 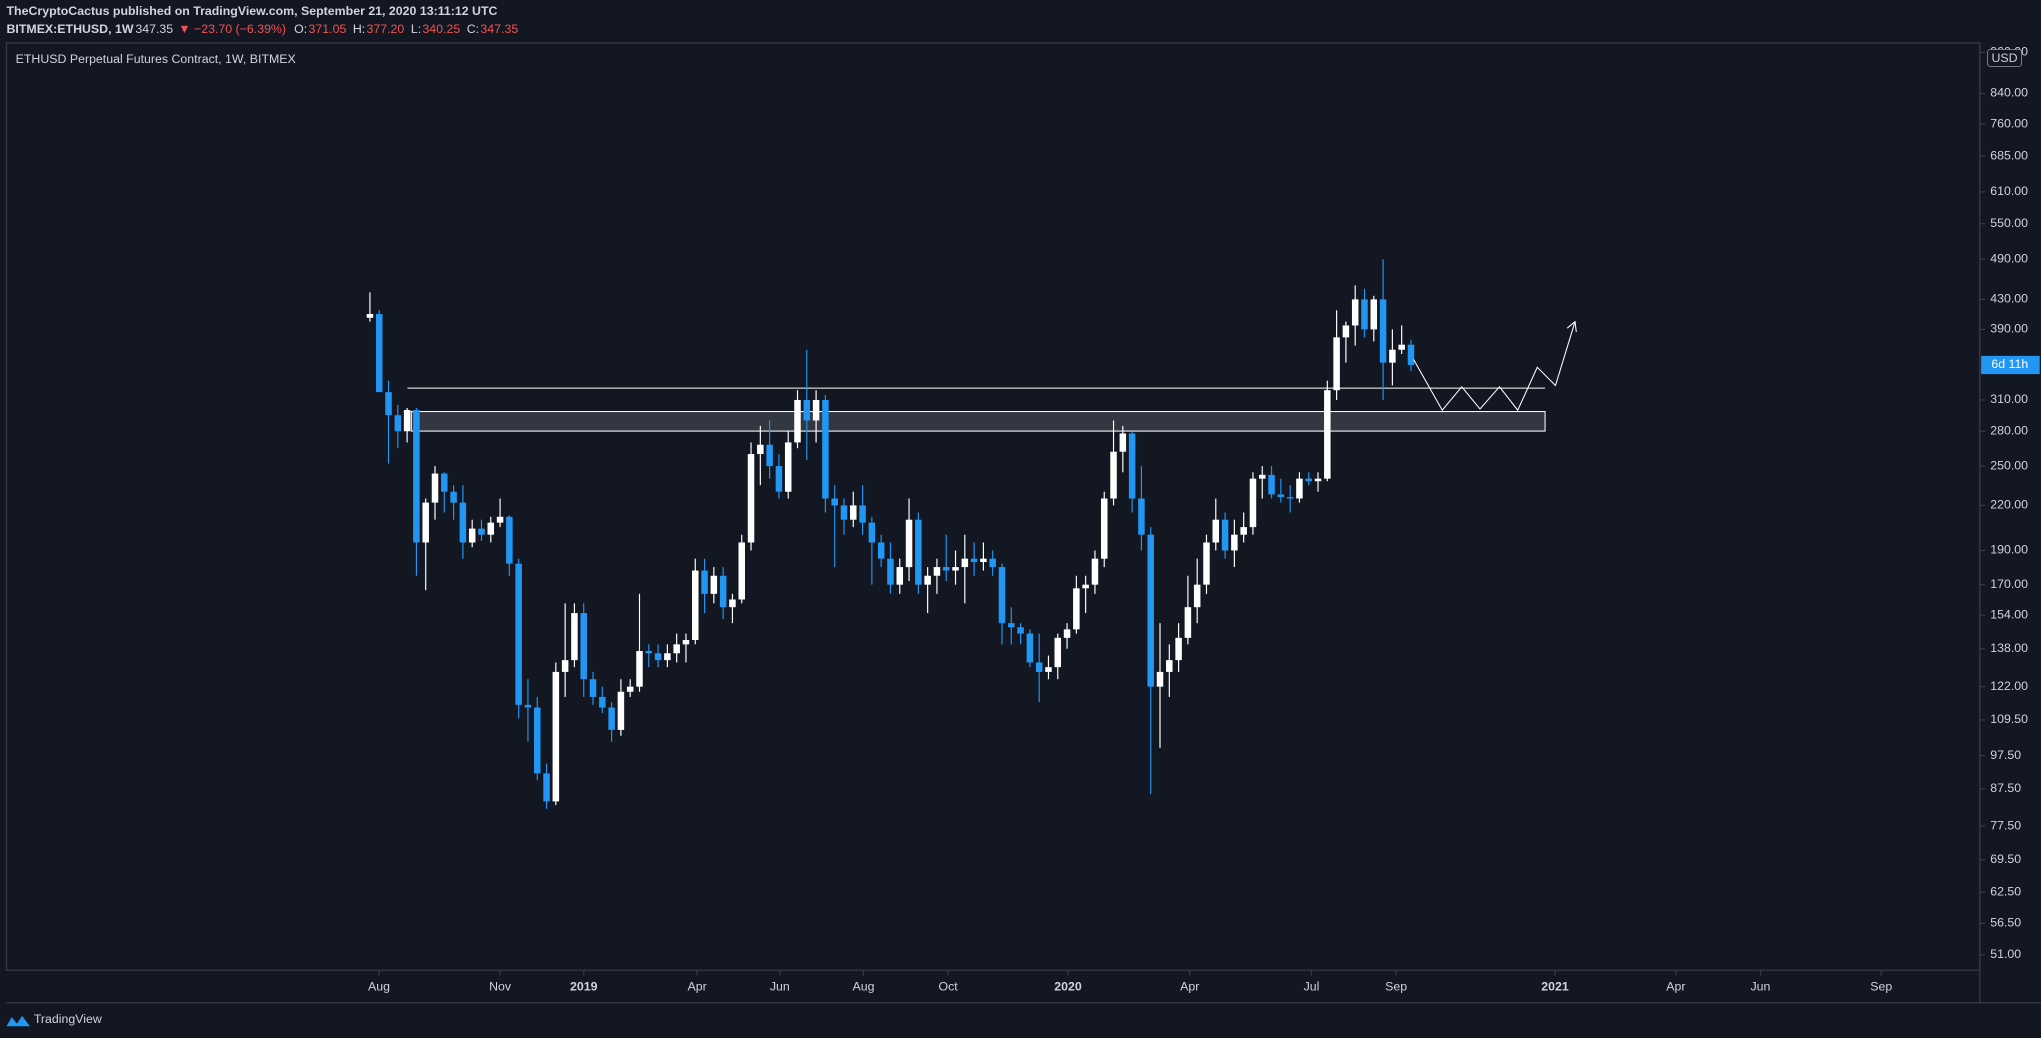 I want to click on y-tick-label: 390.00, so click(x=2009, y=329).